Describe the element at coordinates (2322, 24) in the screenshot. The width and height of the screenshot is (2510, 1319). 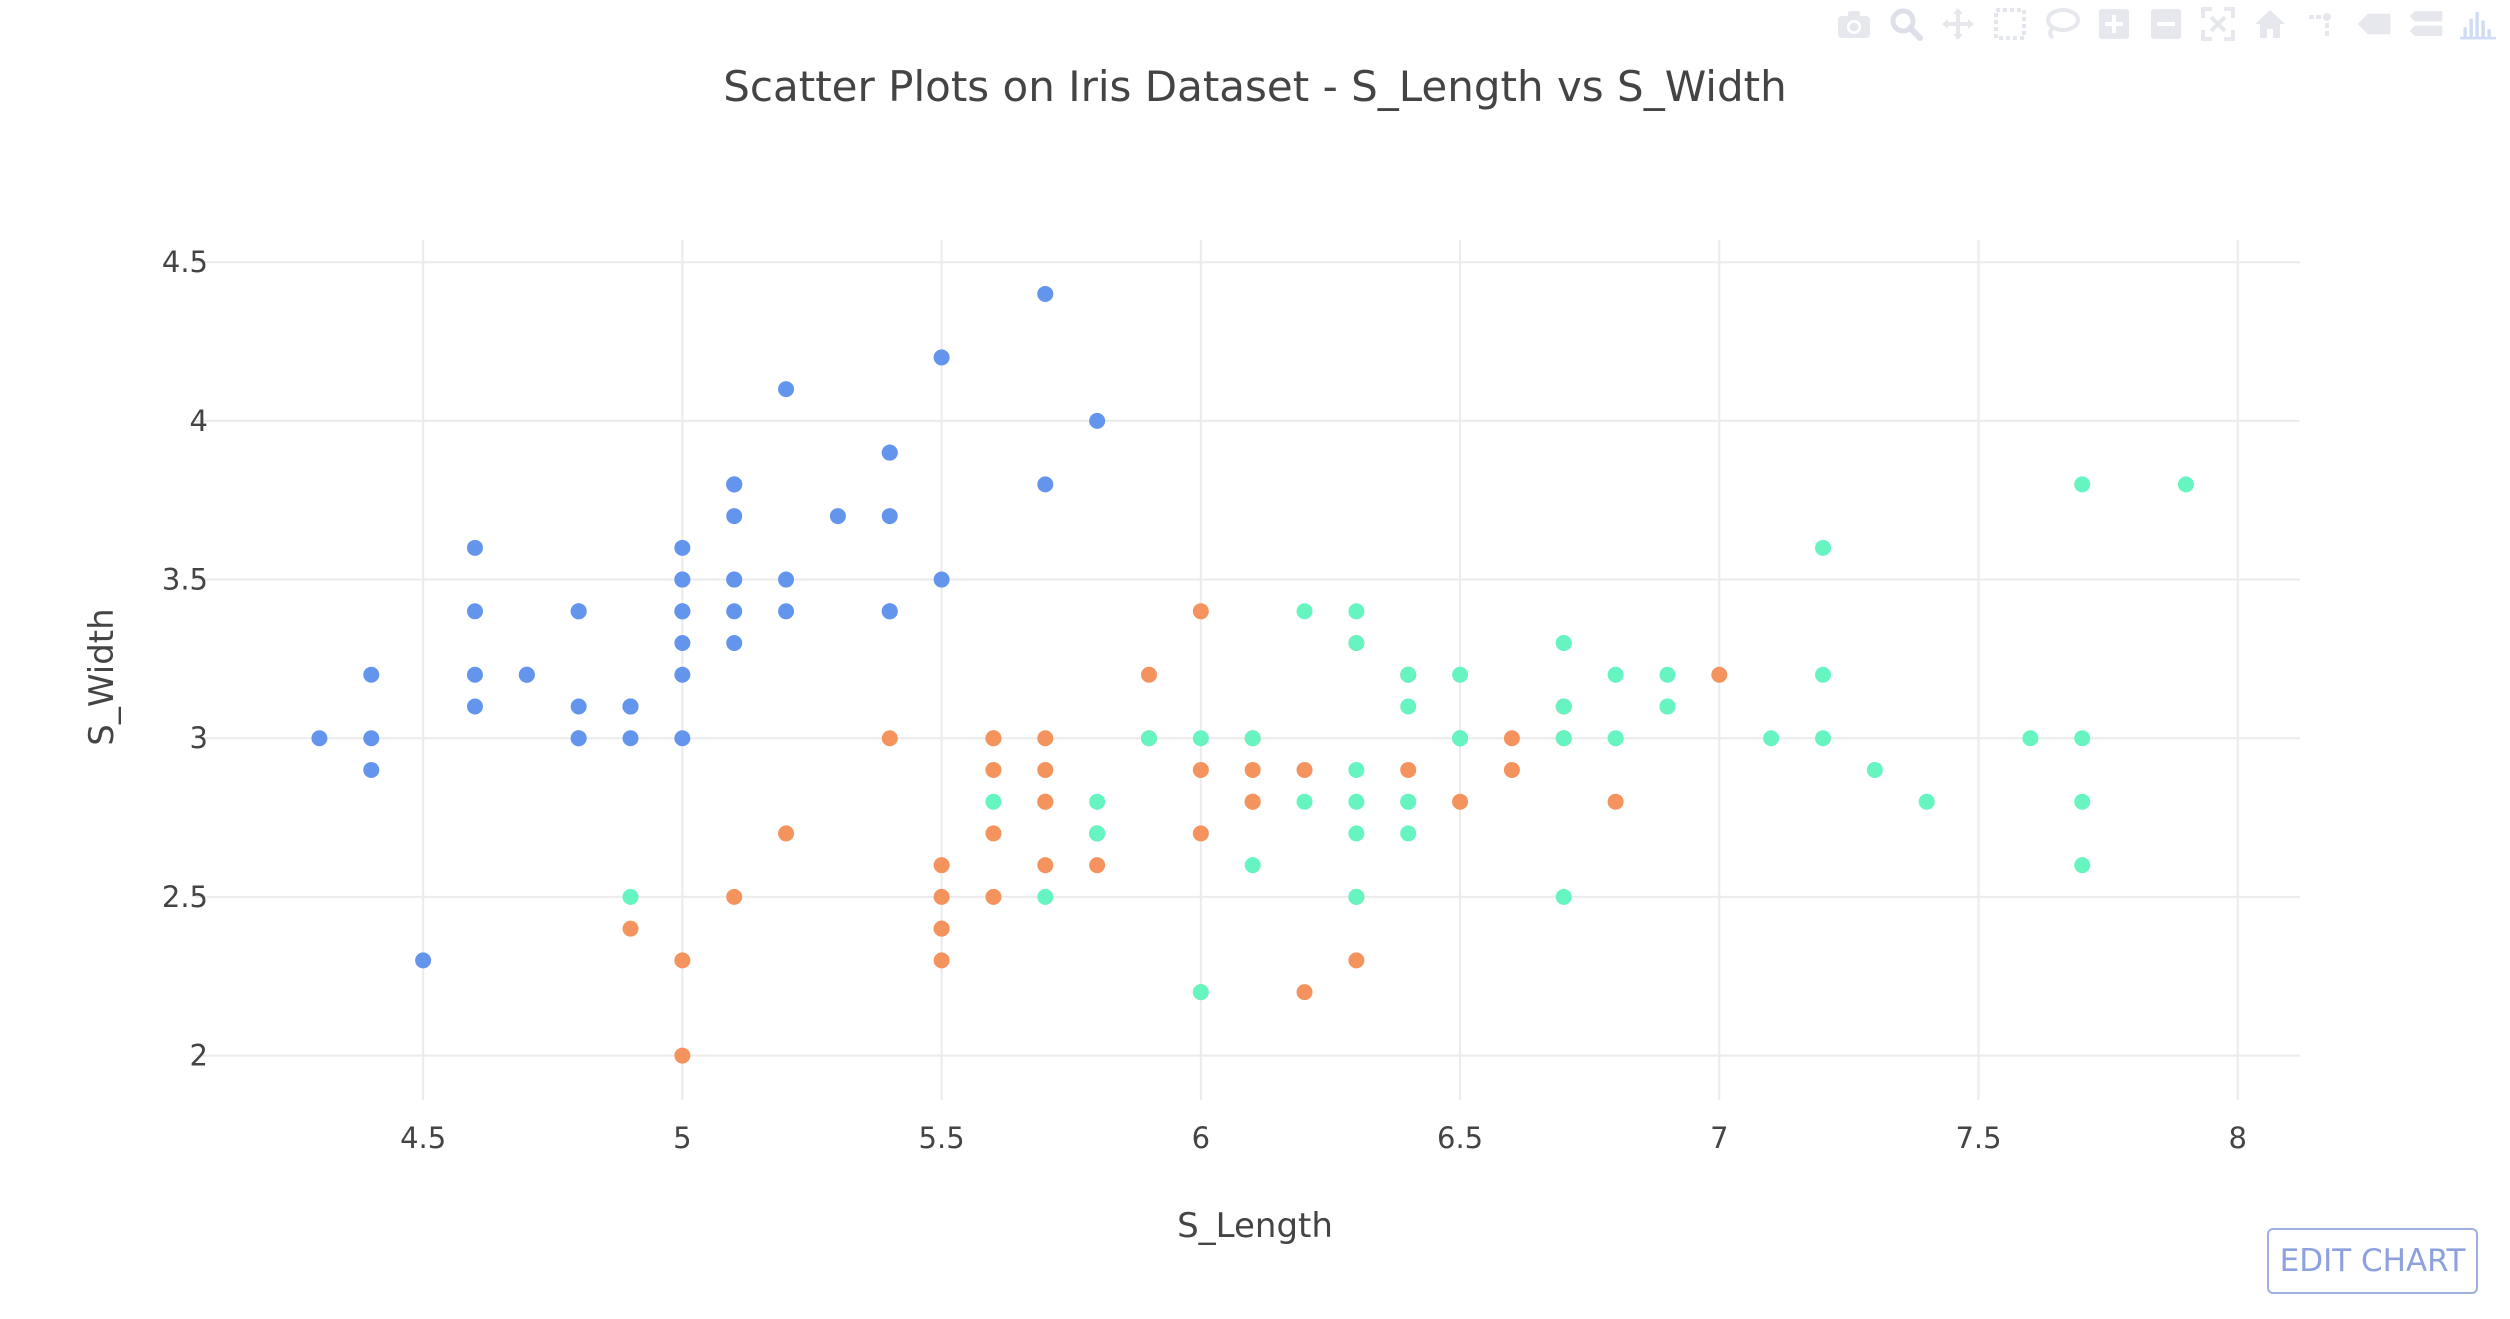
I see `spike-lines-icon` at that location.